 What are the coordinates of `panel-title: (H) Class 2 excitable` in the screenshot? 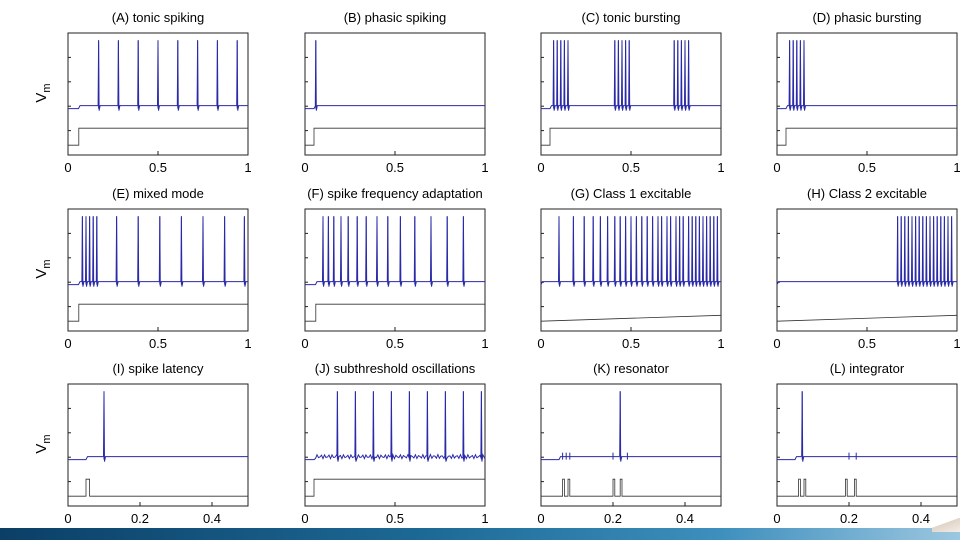 It's located at (867, 193).